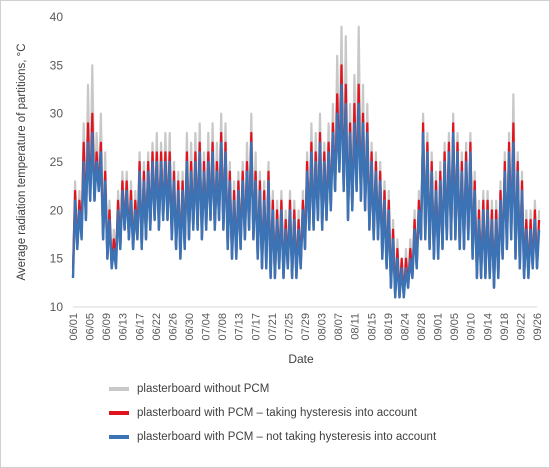 Image resolution: width=550 pixels, height=468 pixels. I want to click on x-tick-label: 08/15, so click(372, 327).